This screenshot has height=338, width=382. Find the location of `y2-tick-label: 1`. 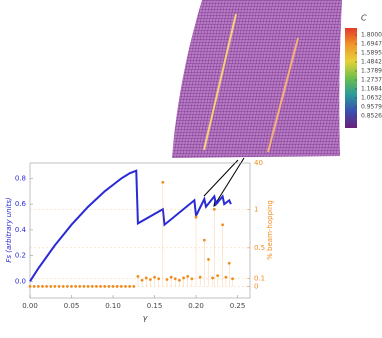

y2-tick-label: 1 is located at coordinates (256, 209).